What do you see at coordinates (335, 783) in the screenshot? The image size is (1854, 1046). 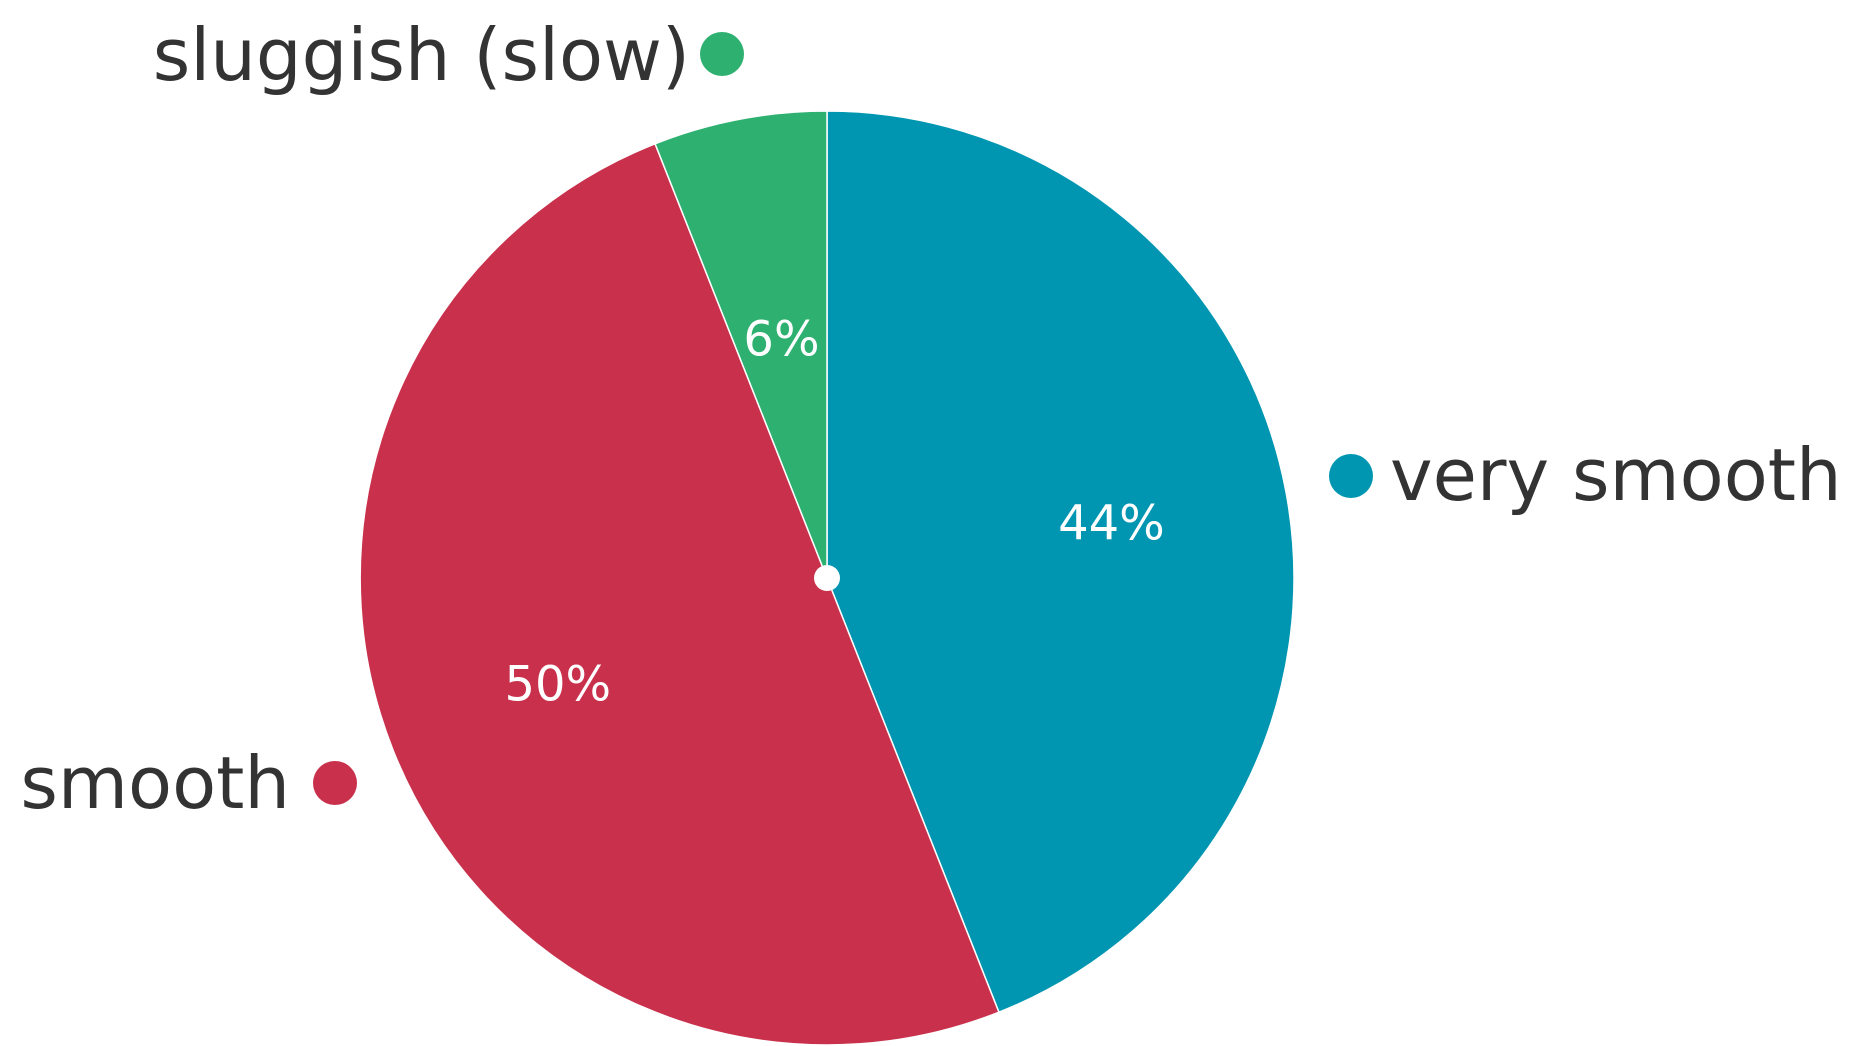 I see `legend-dot-smooth` at bounding box center [335, 783].